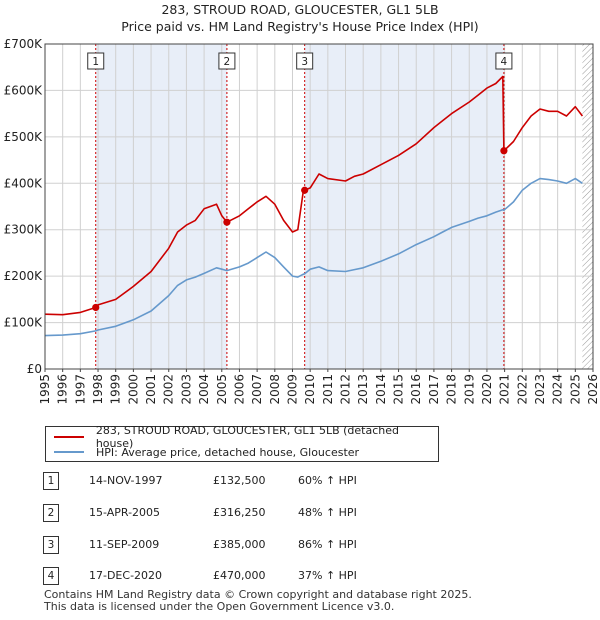 This screenshot has height=620, width=600. Describe the element at coordinates (51, 513) in the screenshot. I see `sale-number-badge: 2` at that location.